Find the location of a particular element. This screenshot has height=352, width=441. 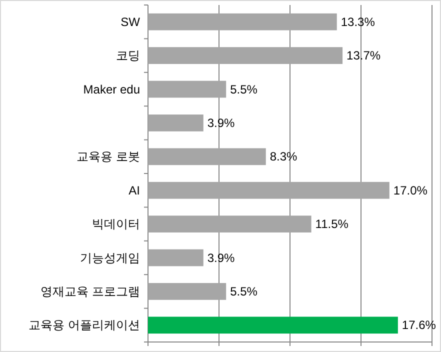

y-tick-label: 기능성게임 is located at coordinates (110, 257).